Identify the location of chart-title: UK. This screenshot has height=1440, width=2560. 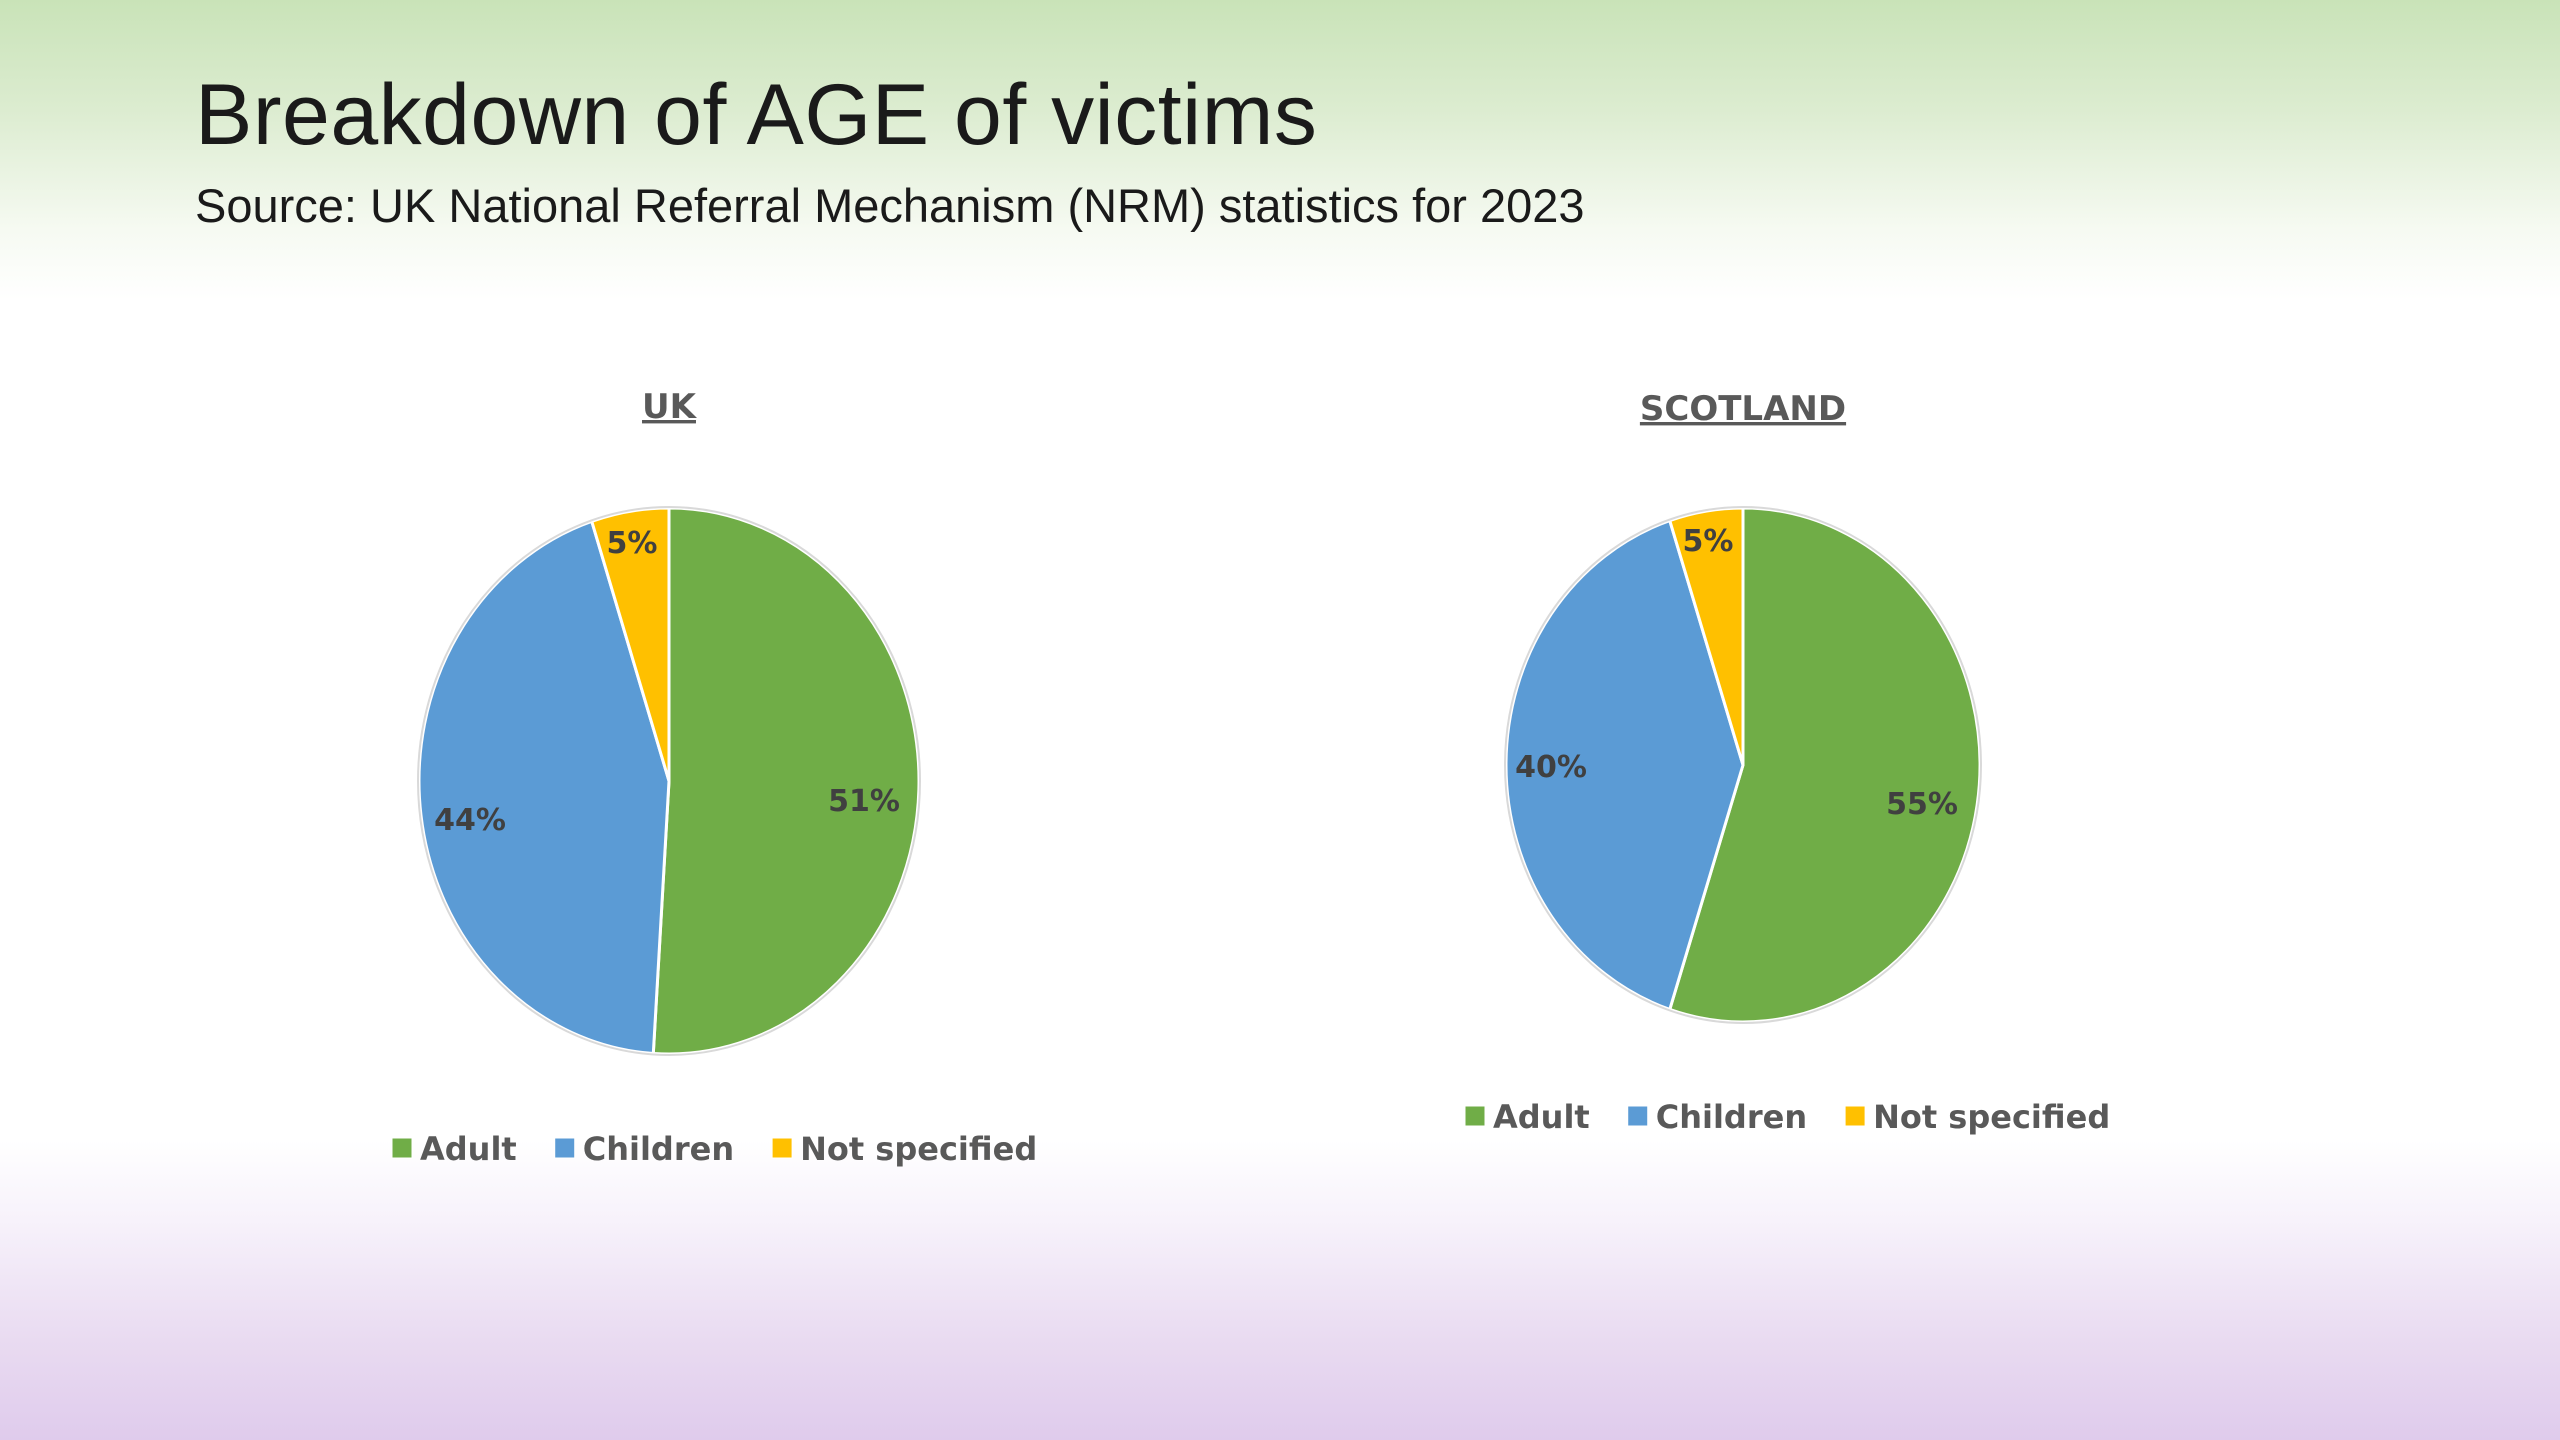
(670, 407).